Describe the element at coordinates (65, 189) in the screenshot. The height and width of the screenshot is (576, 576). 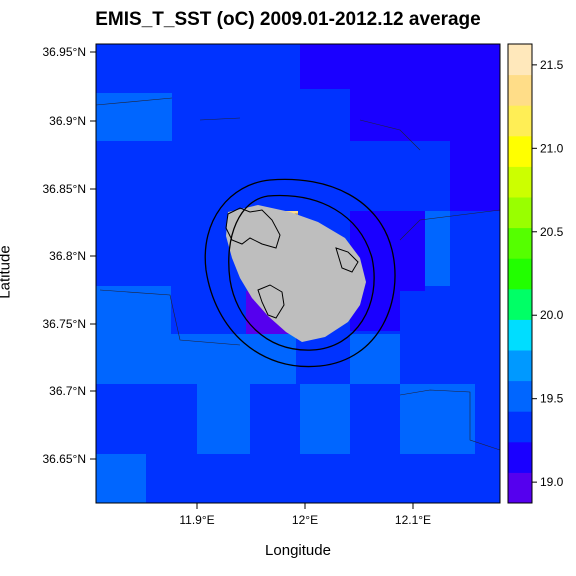
I see `y-tick-label: 36.85°N` at that location.